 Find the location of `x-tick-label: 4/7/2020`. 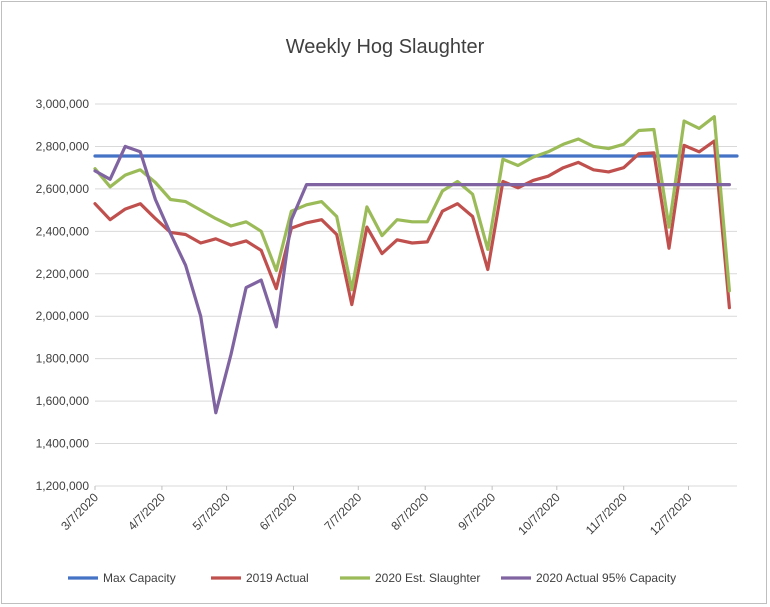

x-tick-label: 4/7/2020 is located at coordinates (146, 511).